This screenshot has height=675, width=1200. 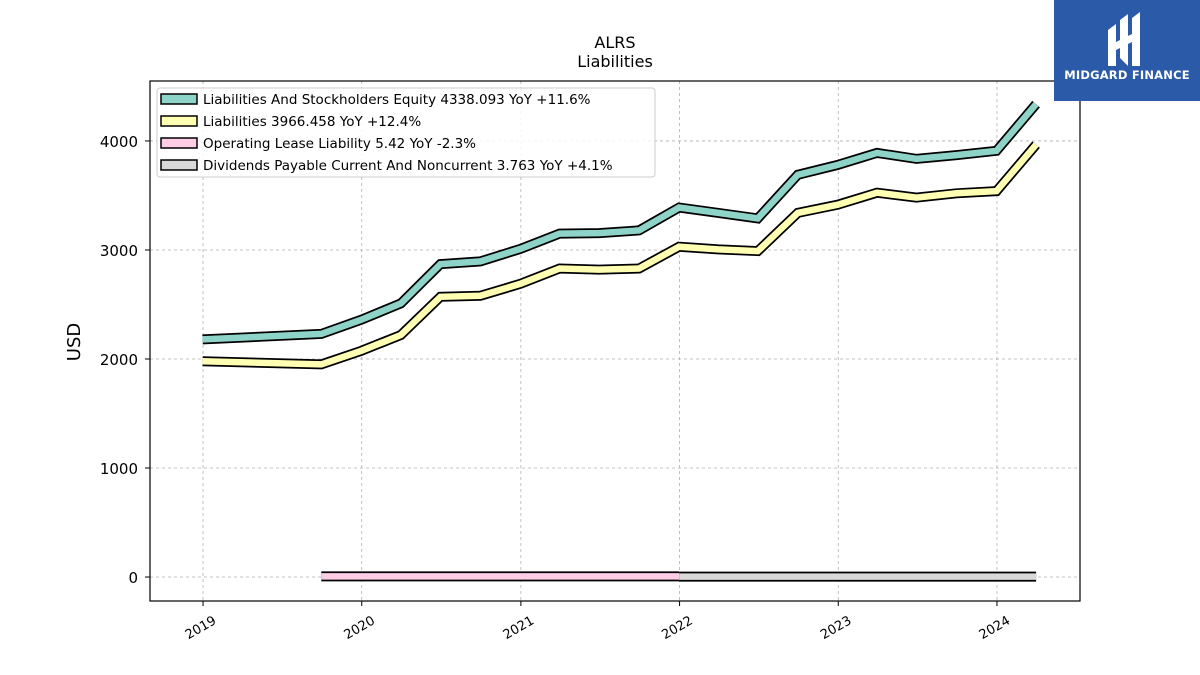 What do you see at coordinates (519, 628) in the screenshot?
I see `x-tick-label: 2021` at bounding box center [519, 628].